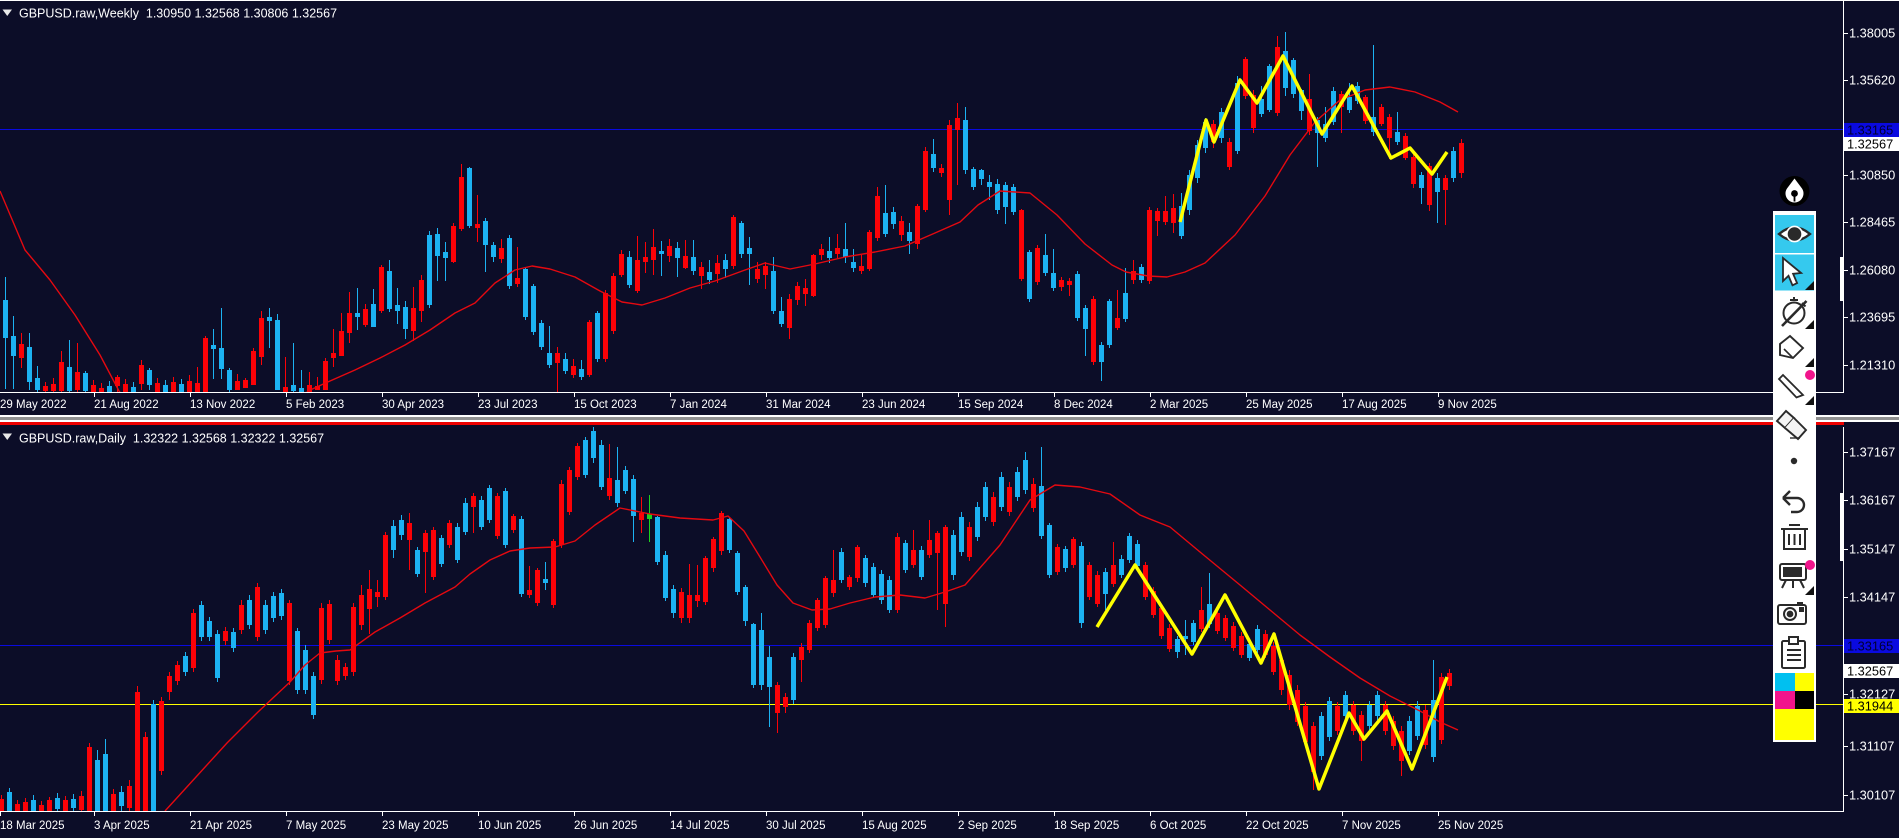 This screenshot has height=838, width=1899. Describe the element at coordinates (1872, 597) in the screenshot. I see `svg-text: 1.34147` at that location.